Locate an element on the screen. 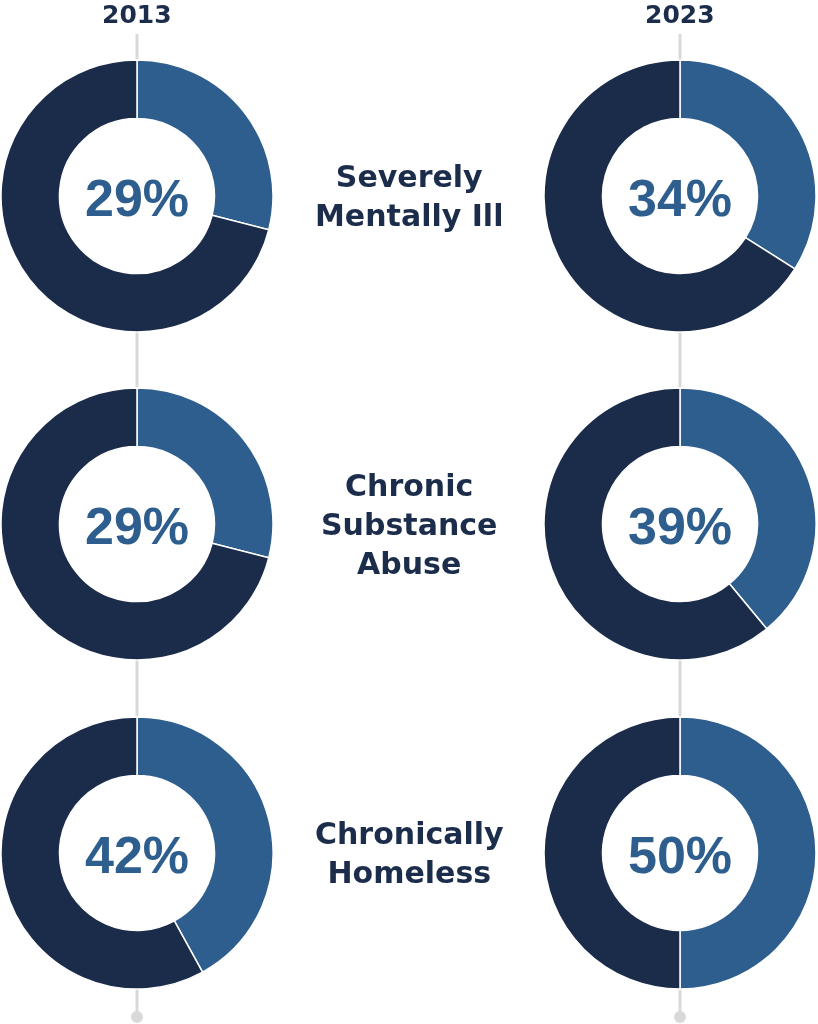 Image resolution: width=818 pixels, height=1024 pixels. text: 50% is located at coordinates (680, 855).